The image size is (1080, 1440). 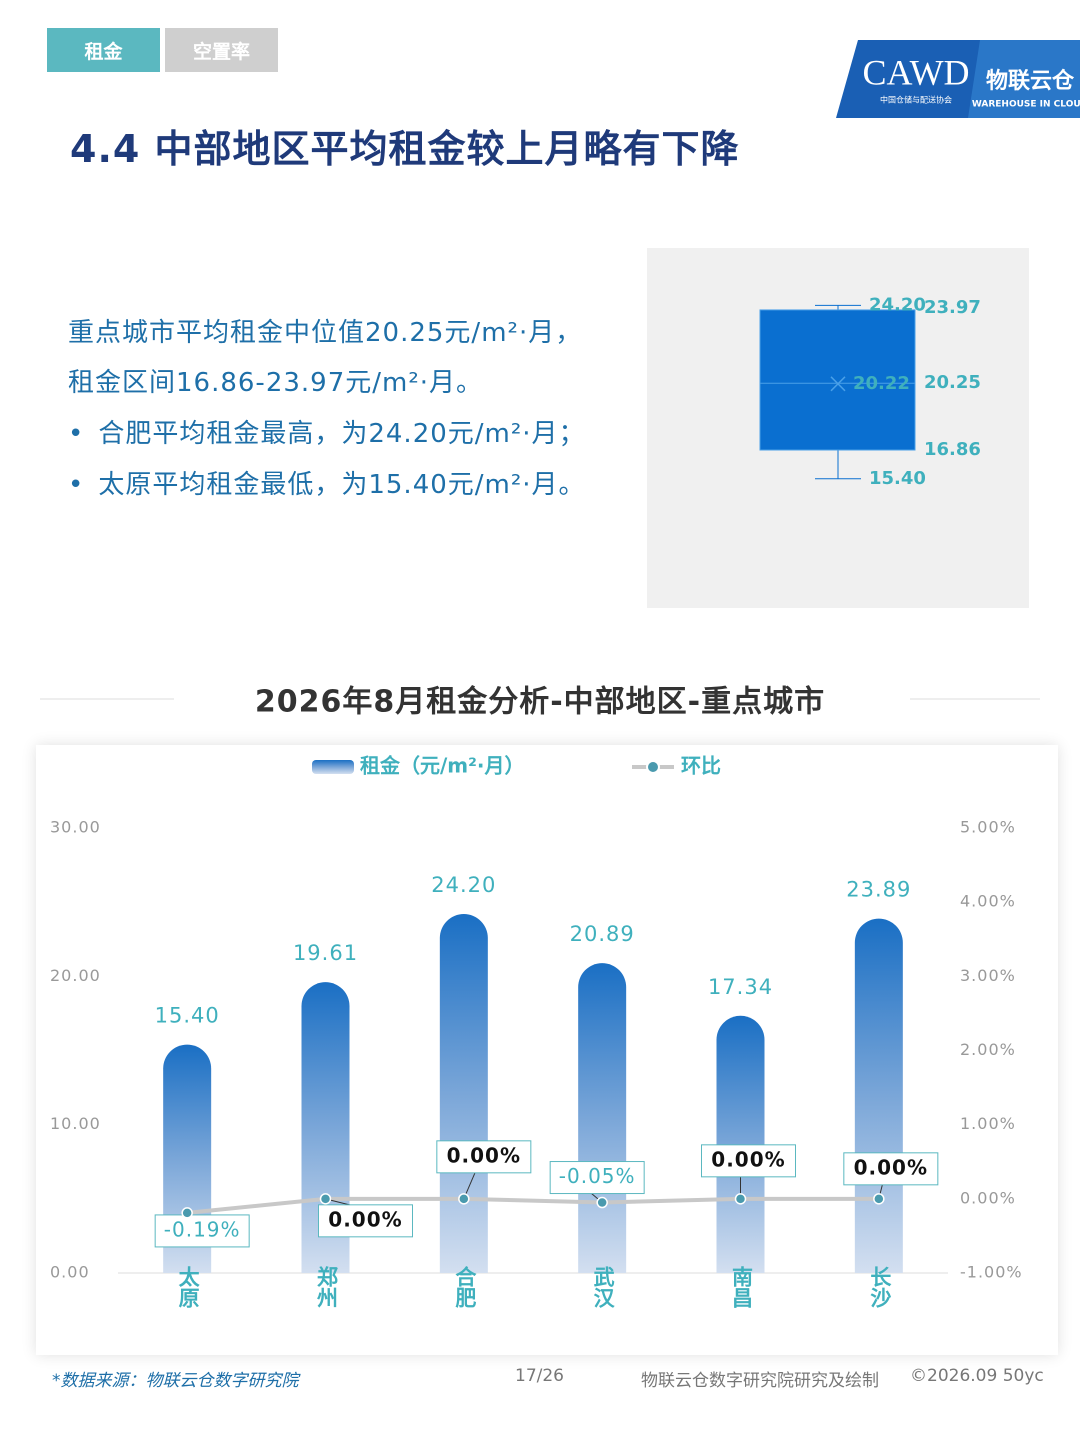 I want to click on box-label: 23.97, so click(x=952, y=307).